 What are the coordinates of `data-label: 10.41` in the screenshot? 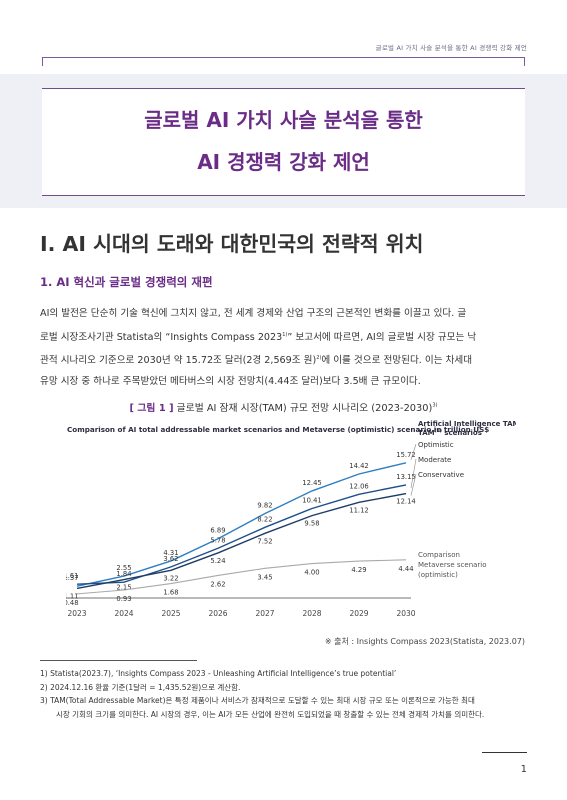 It's located at (311, 500).